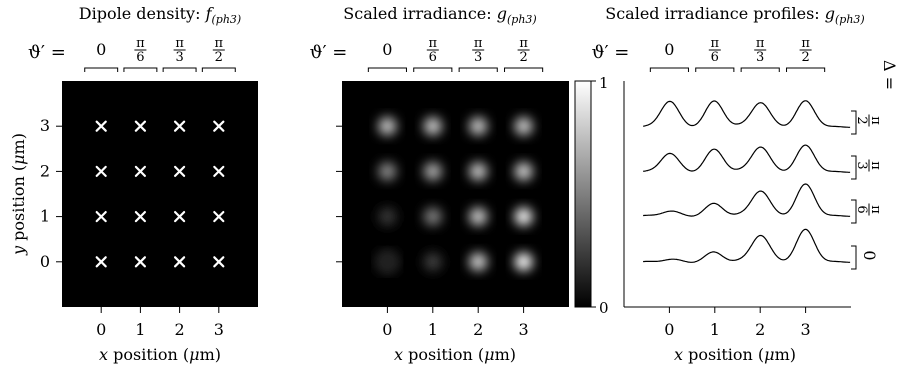  I want to click on theta-tick-3-denominator: 2, so click(805, 57).